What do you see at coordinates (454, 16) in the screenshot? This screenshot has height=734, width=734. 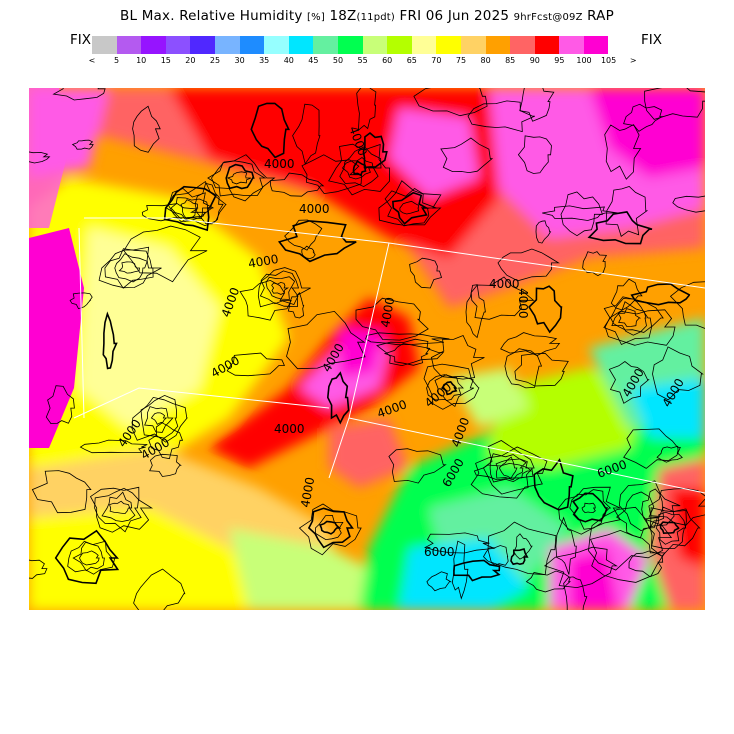 I see `title-date: FRI 06 Jun 2025` at bounding box center [454, 16].